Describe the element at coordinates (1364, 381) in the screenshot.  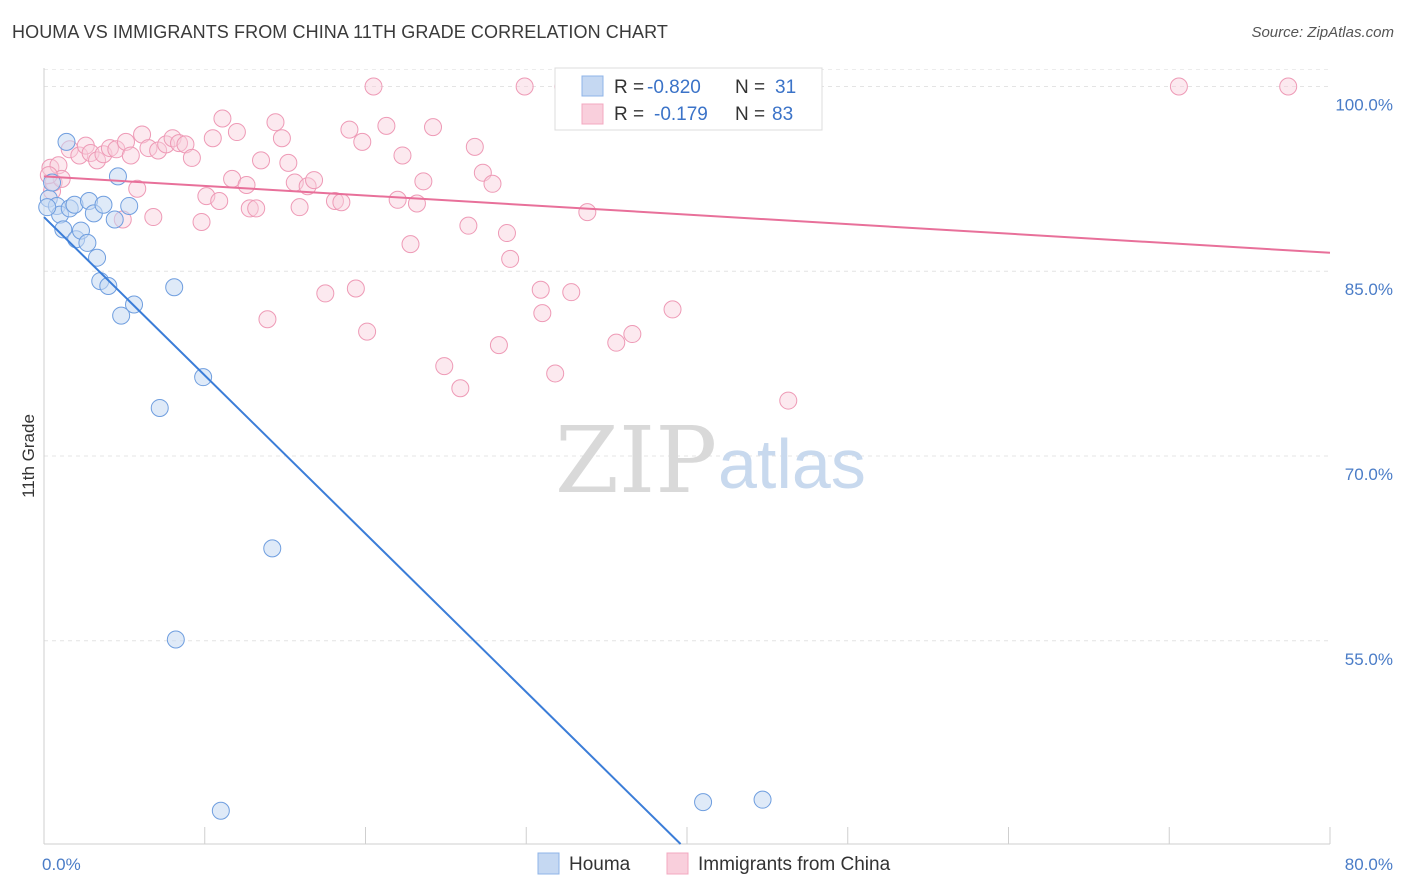
I see `y-tick-labels: 100.0% 85.0% 70.0% 55.0%` at that location.